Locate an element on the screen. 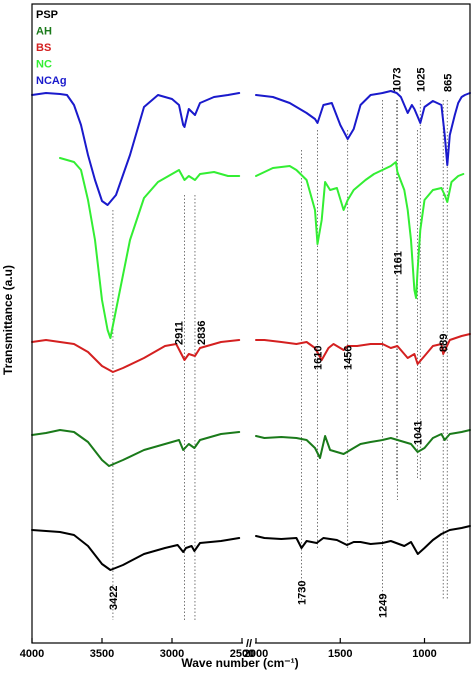 Image resolution: width=474 pixels, height=676 pixels. peak-label-1249: 1249 is located at coordinates (384, 606).